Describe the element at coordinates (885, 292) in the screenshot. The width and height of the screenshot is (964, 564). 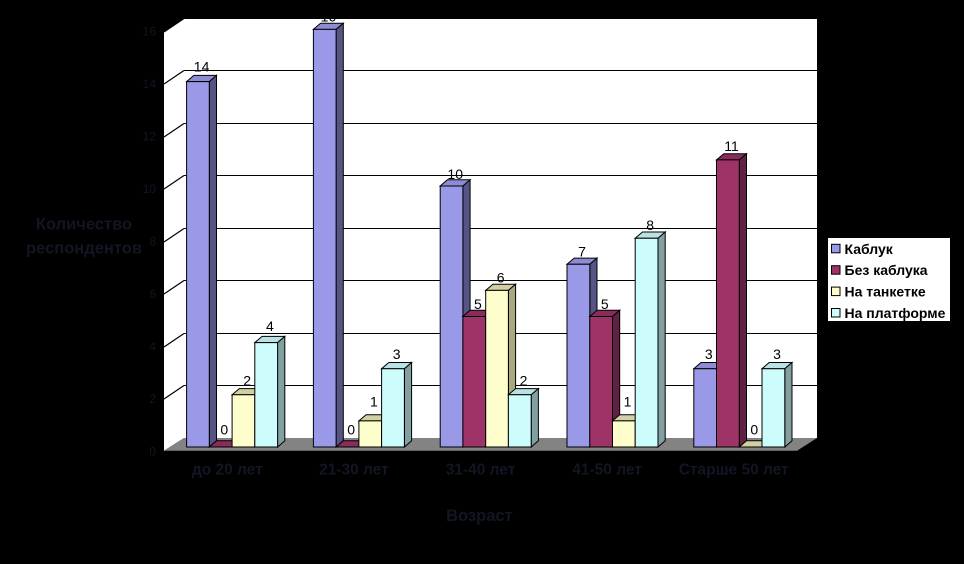
I see `svg-text: На танкетке` at that location.